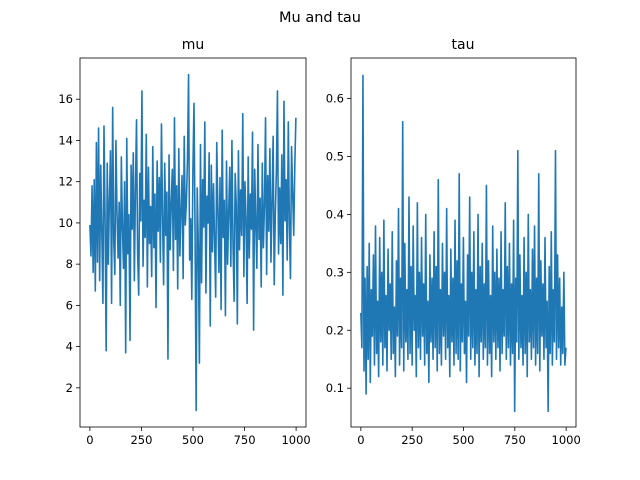 The height and width of the screenshot is (480, 640). What do you see at coordinates (295, 440) in the screenshot?
I see `mu-x-tick-label: 1000` at bounding box center [295, 440].